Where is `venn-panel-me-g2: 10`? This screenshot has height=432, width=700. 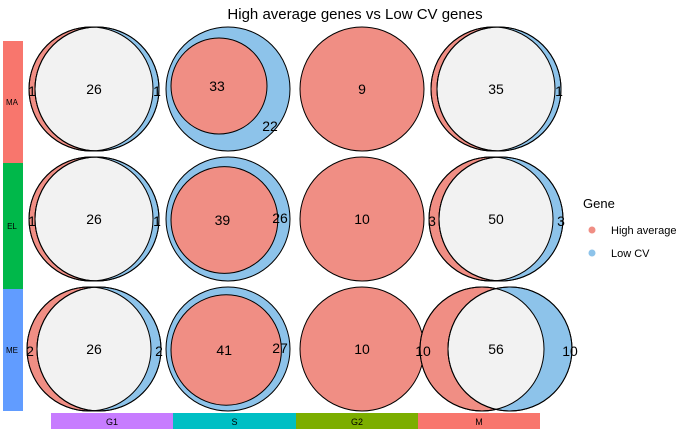
venn-panel-me-g2: 10 is located at coordinates (362, 349).